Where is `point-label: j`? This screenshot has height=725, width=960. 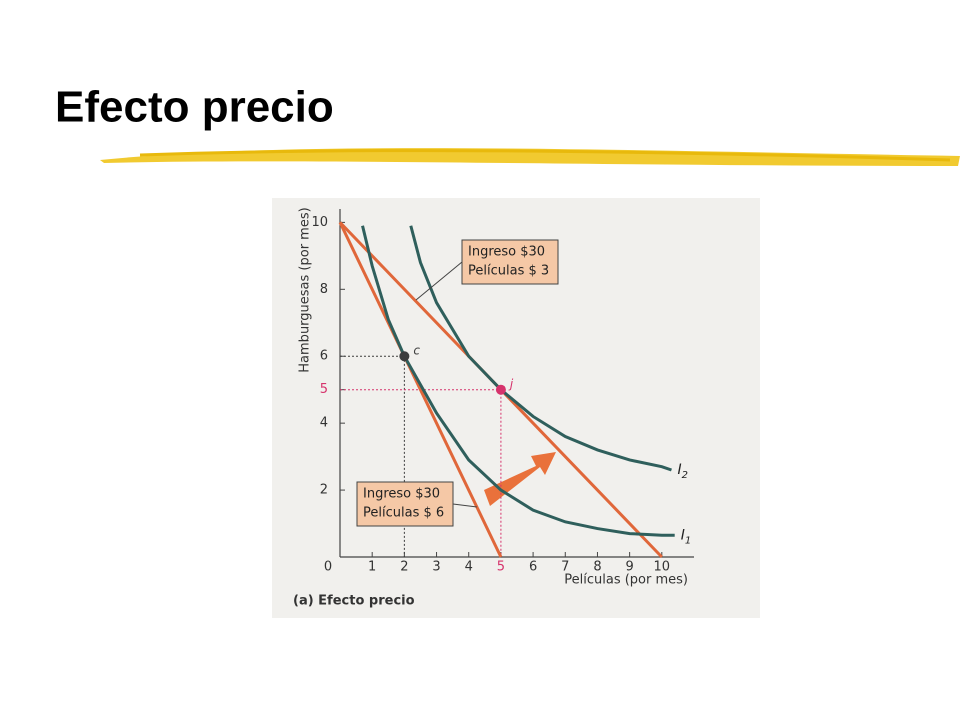 point-label: j is located at coordinates (511, 384).